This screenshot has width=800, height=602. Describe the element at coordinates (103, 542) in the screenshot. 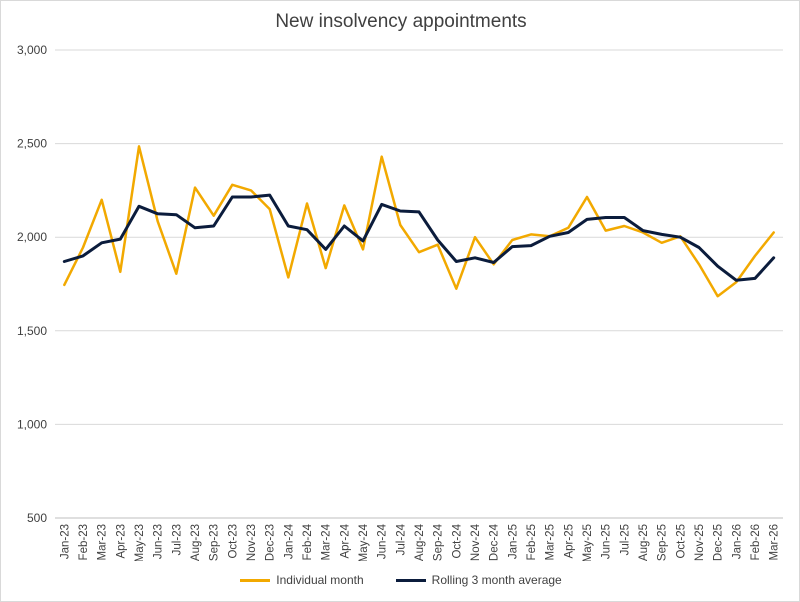

I see `x-tick-label: Mar-23` at that location.